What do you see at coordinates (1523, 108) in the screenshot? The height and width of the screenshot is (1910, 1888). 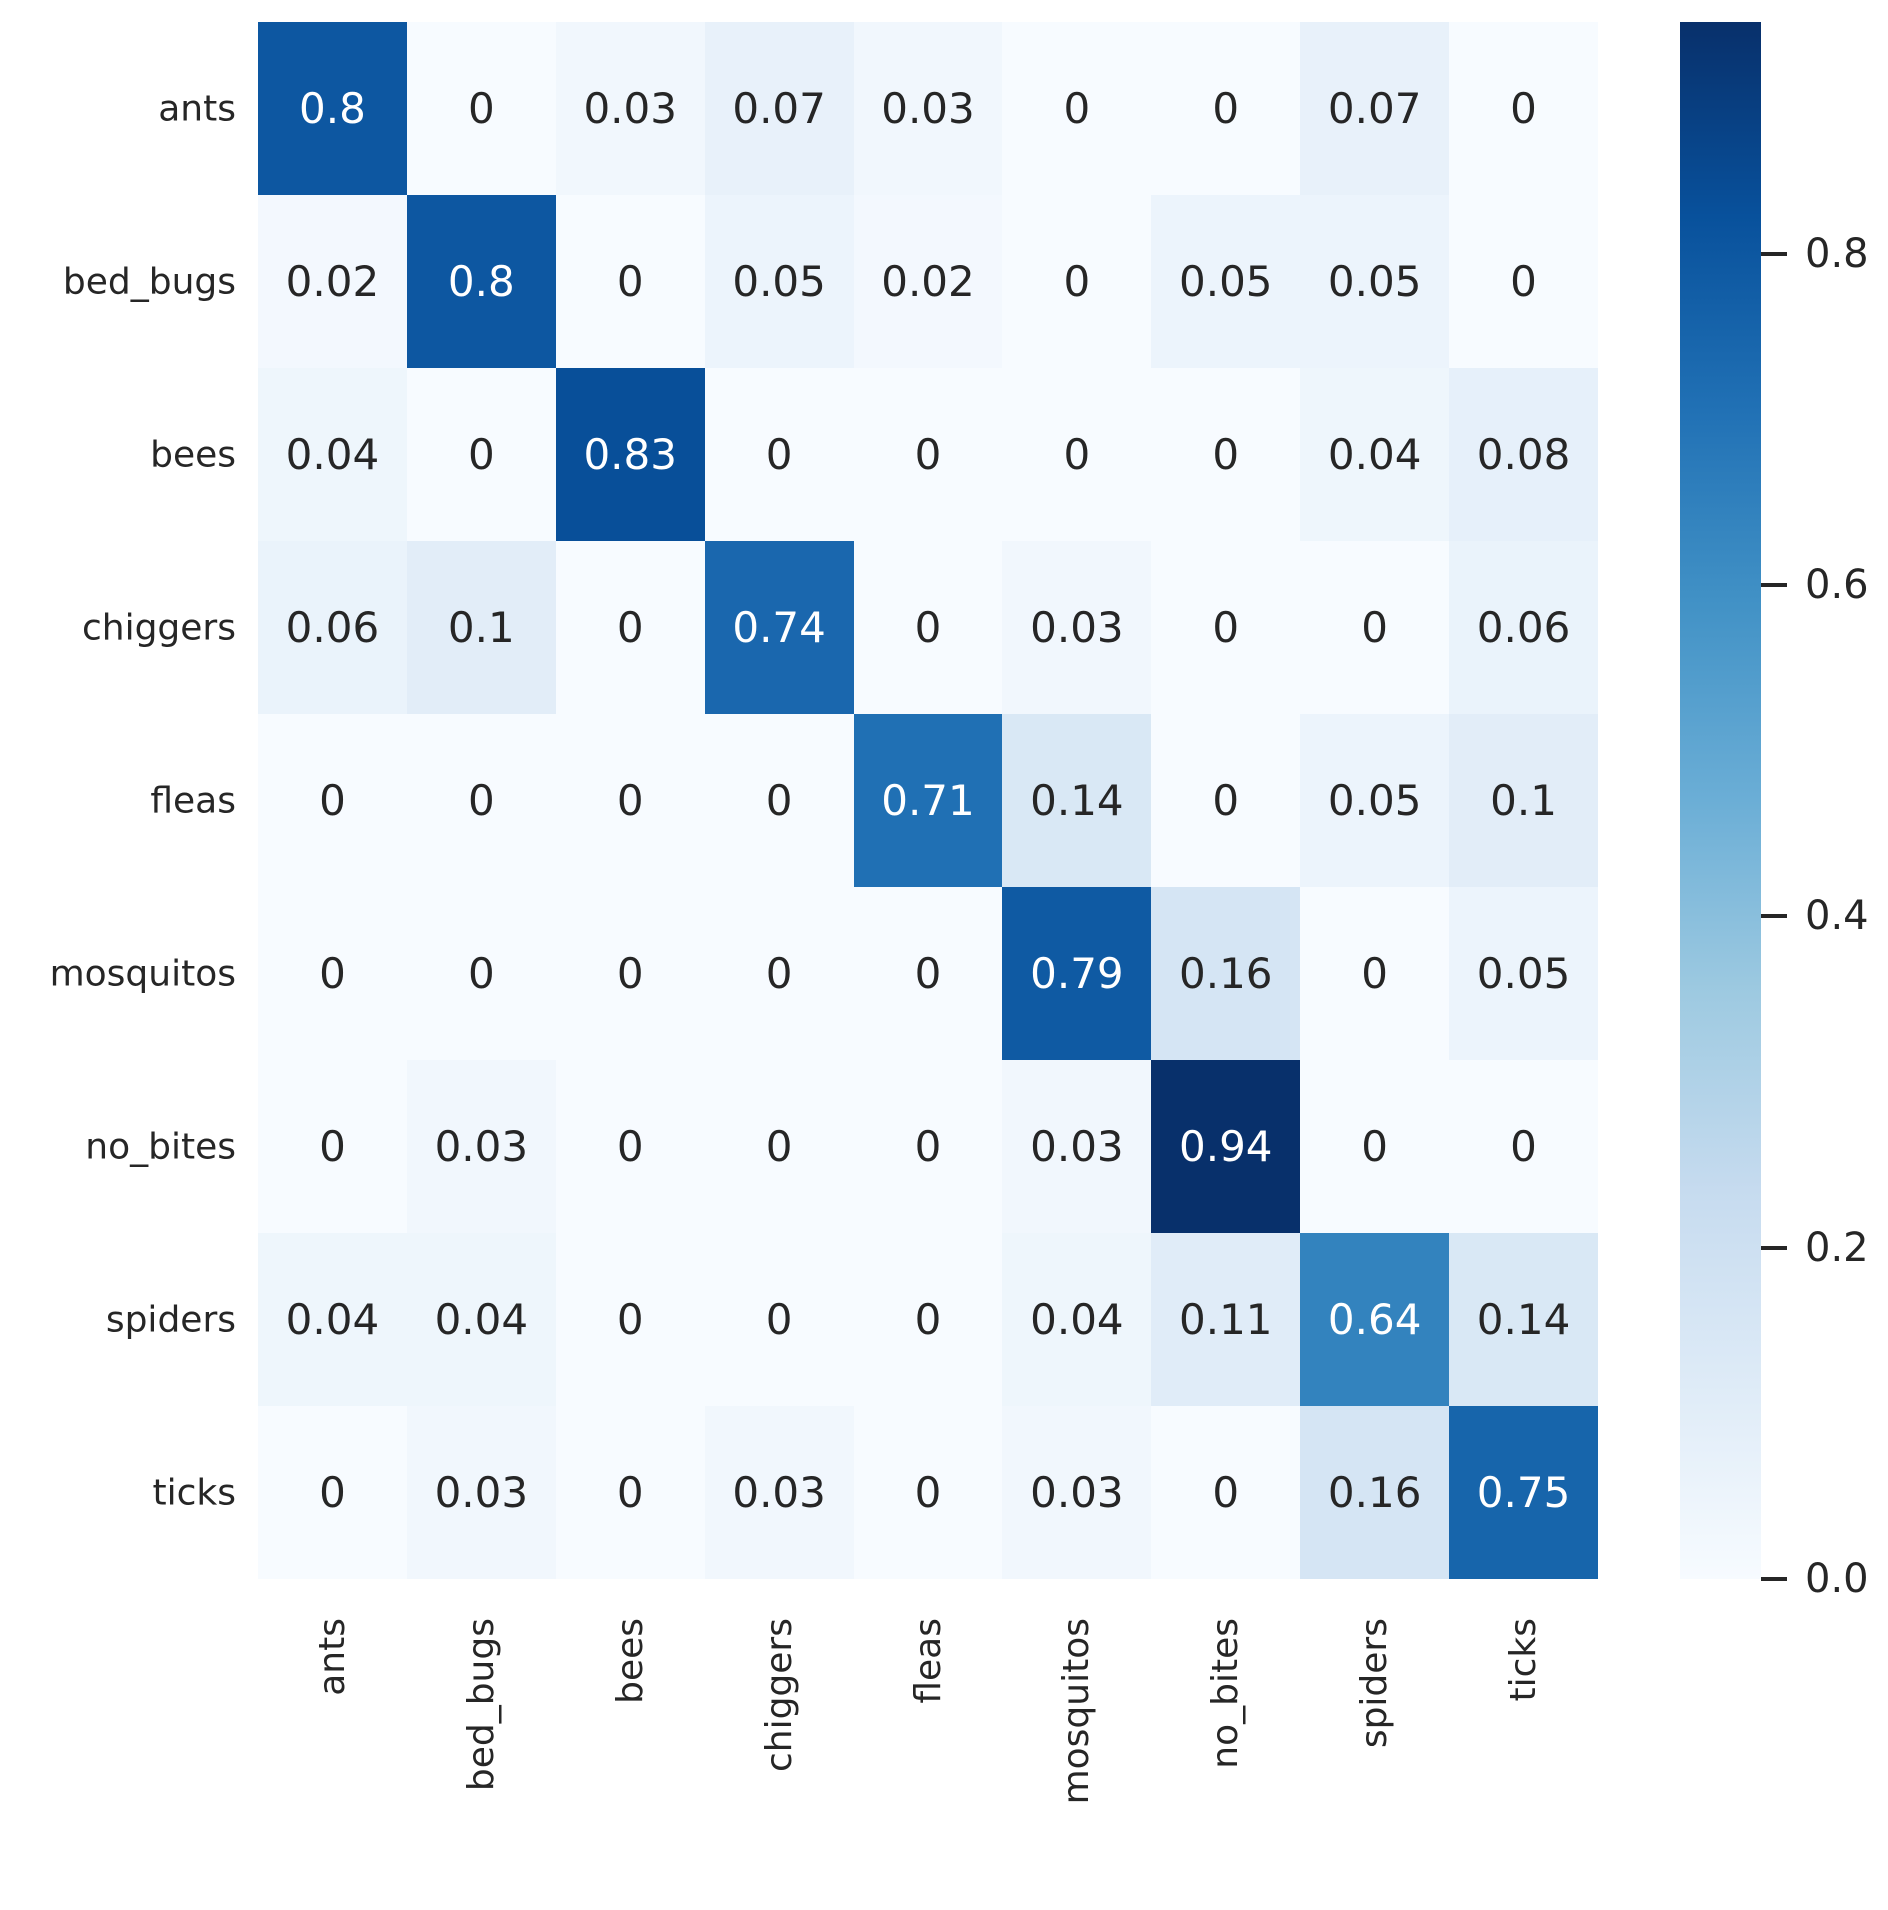 I see `heatmap-cell-ants-ticks: 0` at bounding box center [1523, 108].